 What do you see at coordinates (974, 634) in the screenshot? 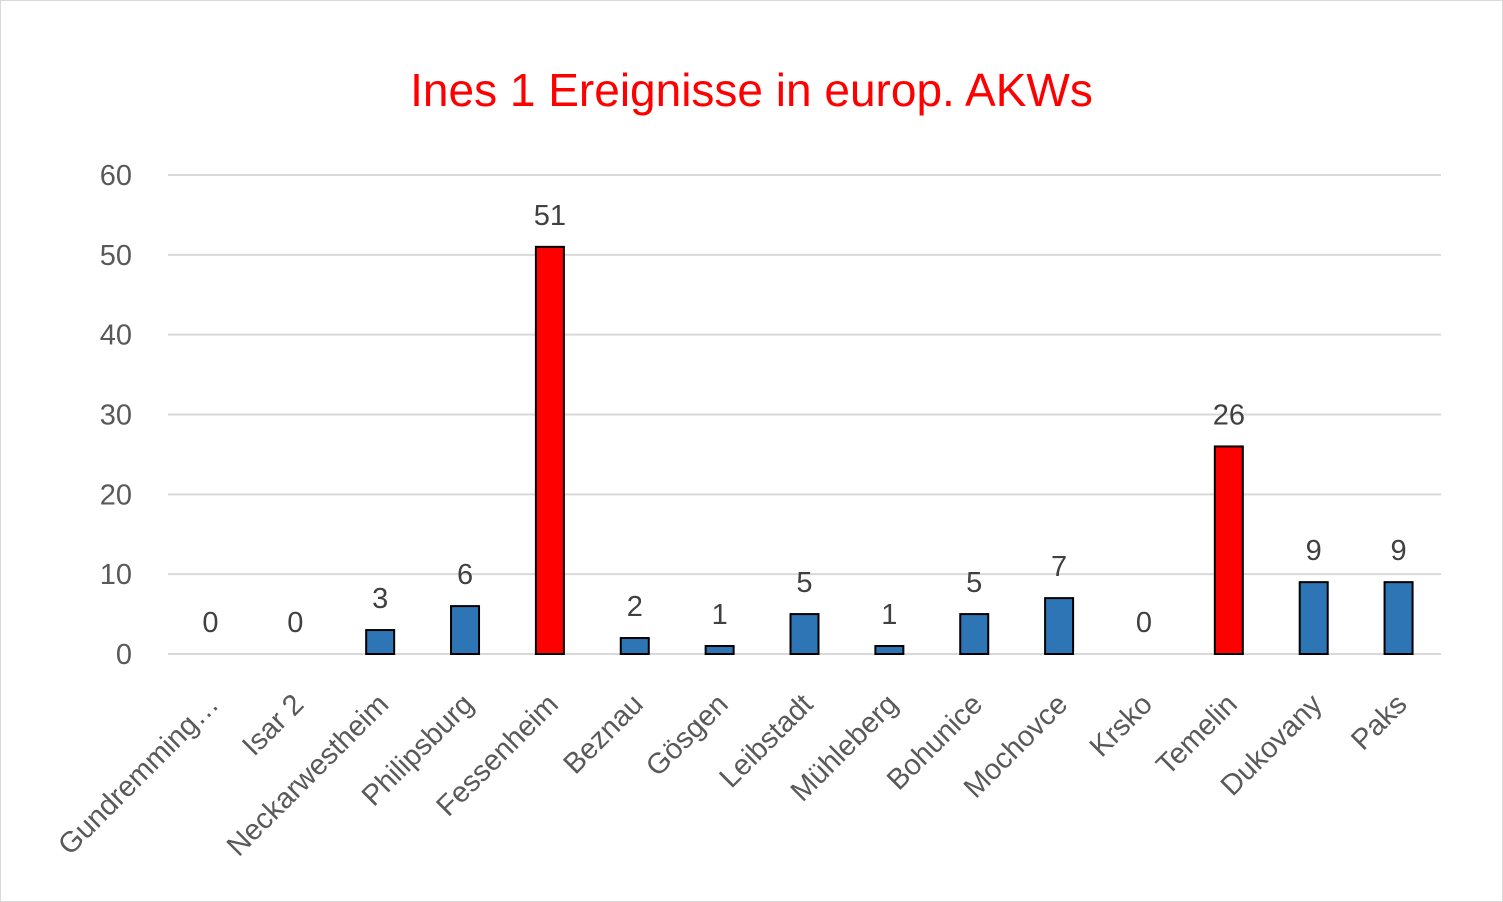
I see `bar-bohunice` at bounding box center [974, 634].